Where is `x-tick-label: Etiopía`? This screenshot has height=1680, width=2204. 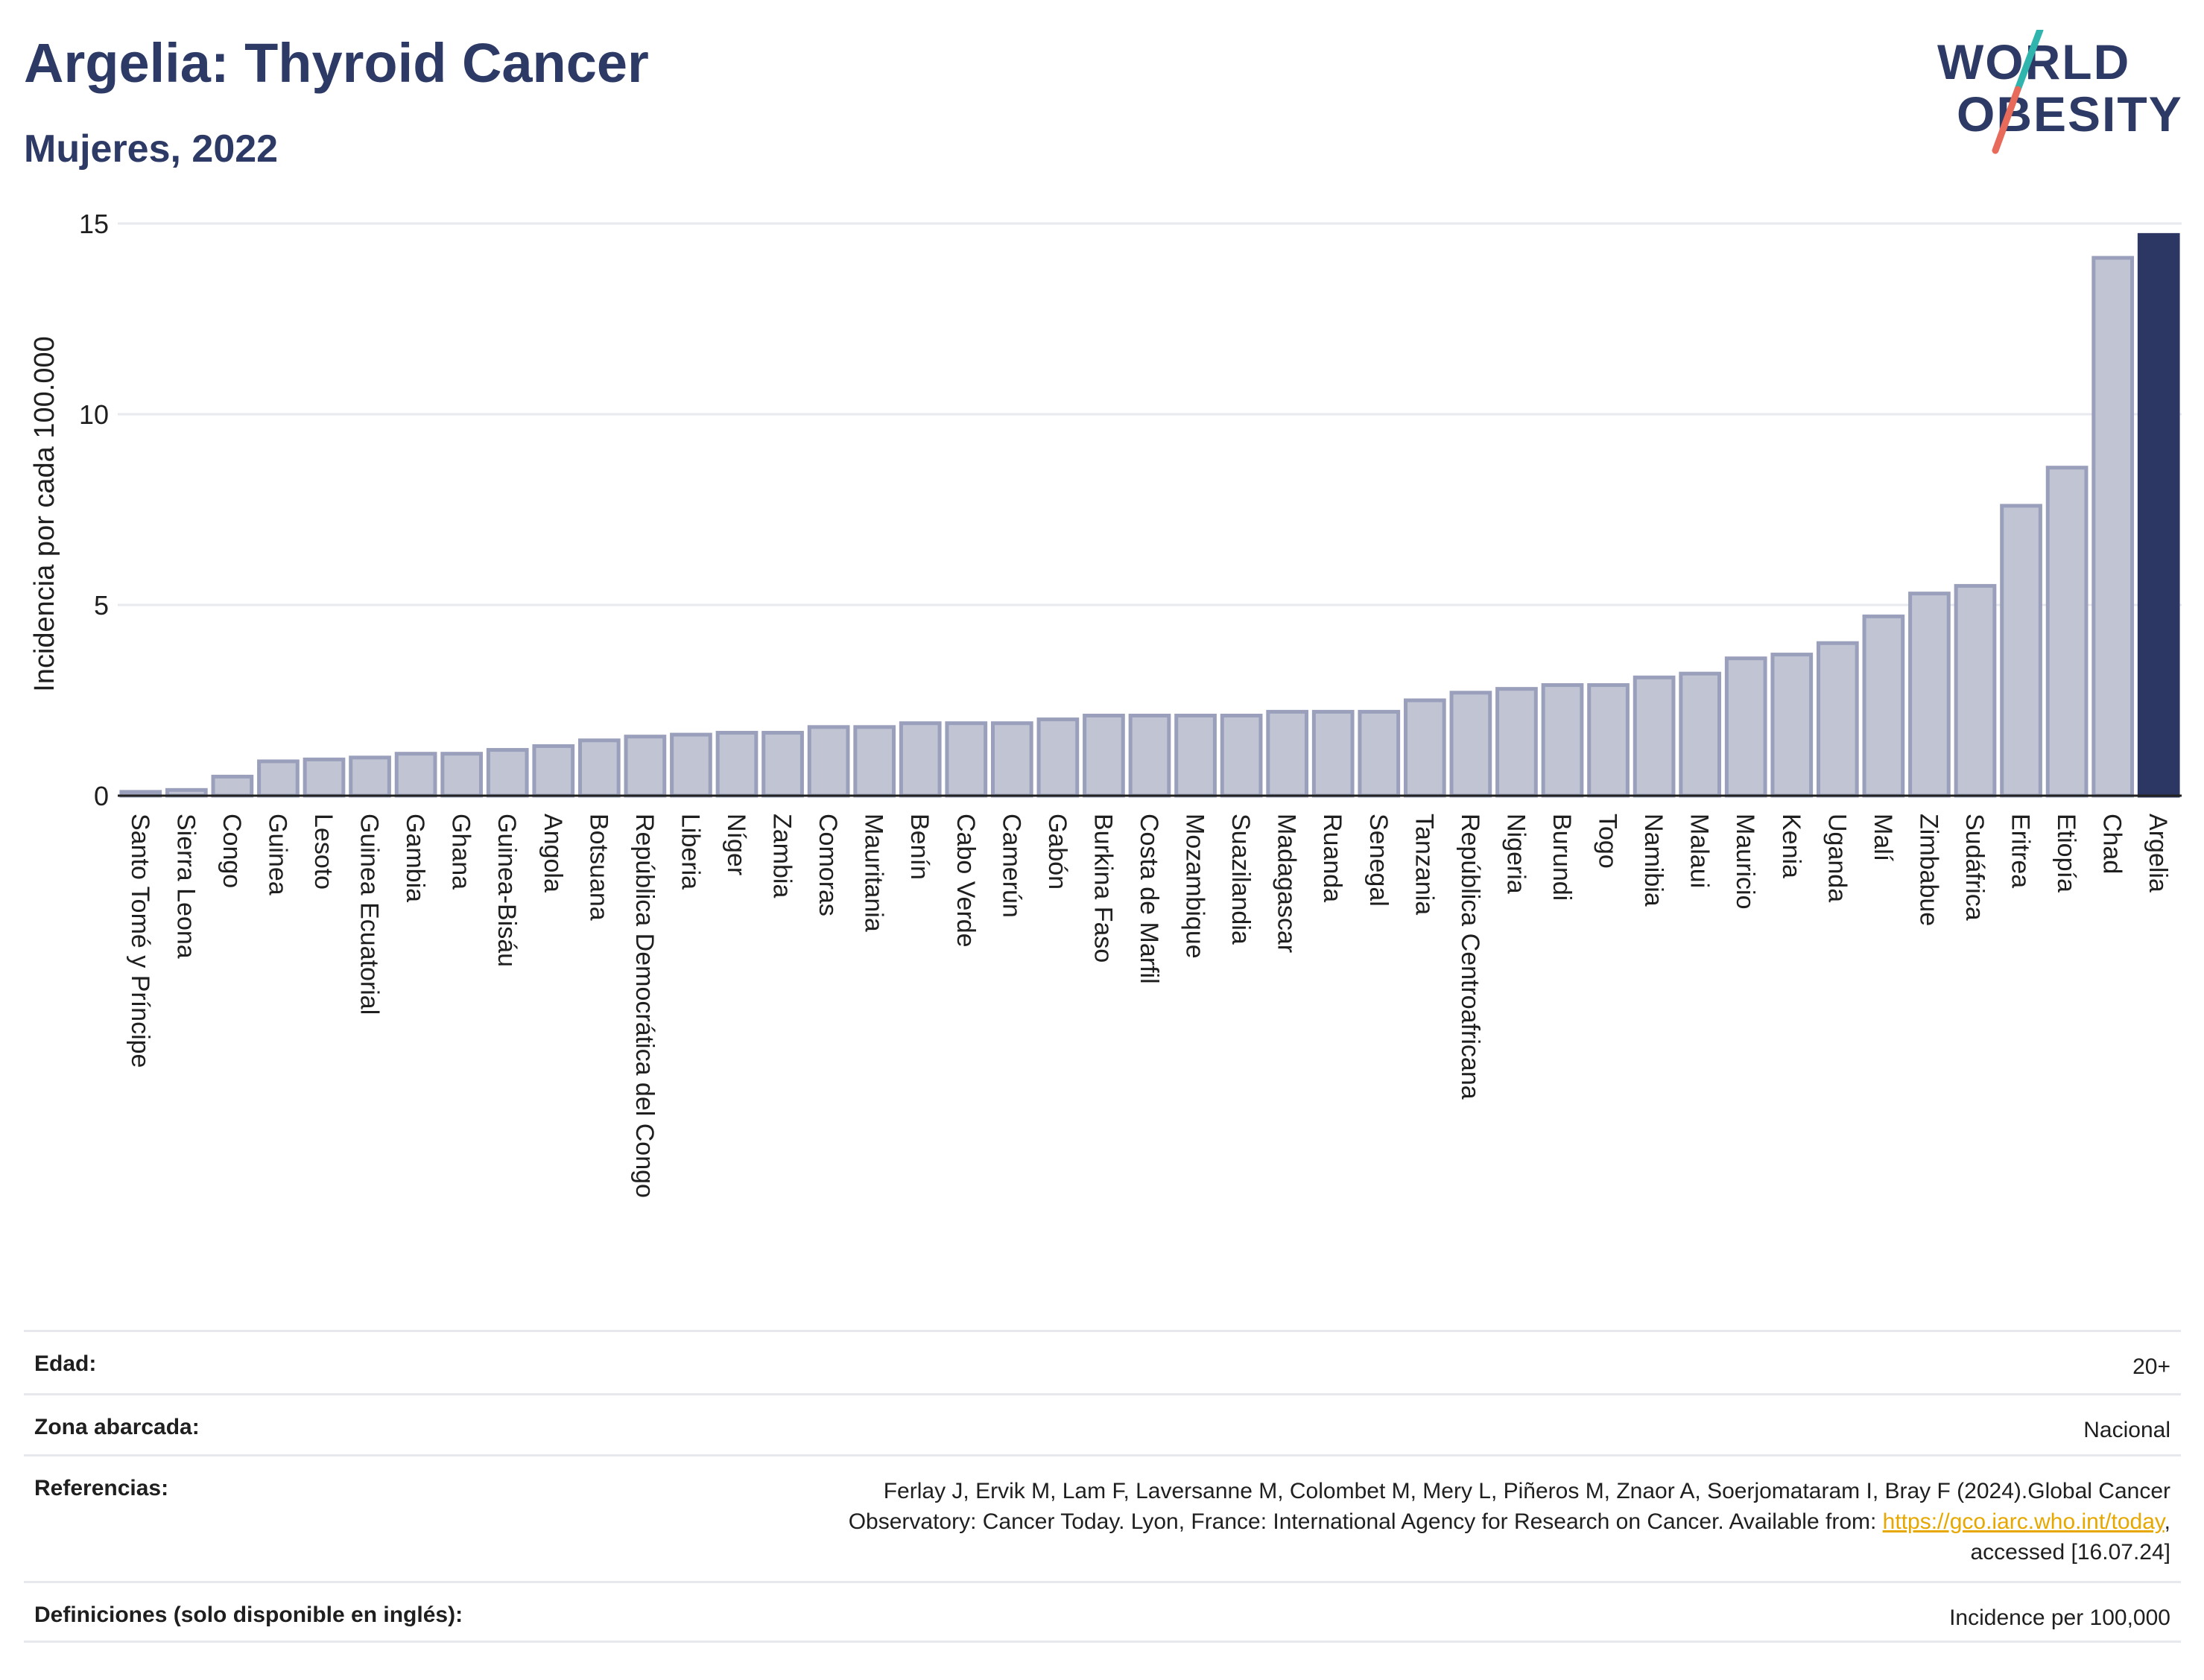
x-tick-label: Etiopía is located at coordinates (2066, 853).